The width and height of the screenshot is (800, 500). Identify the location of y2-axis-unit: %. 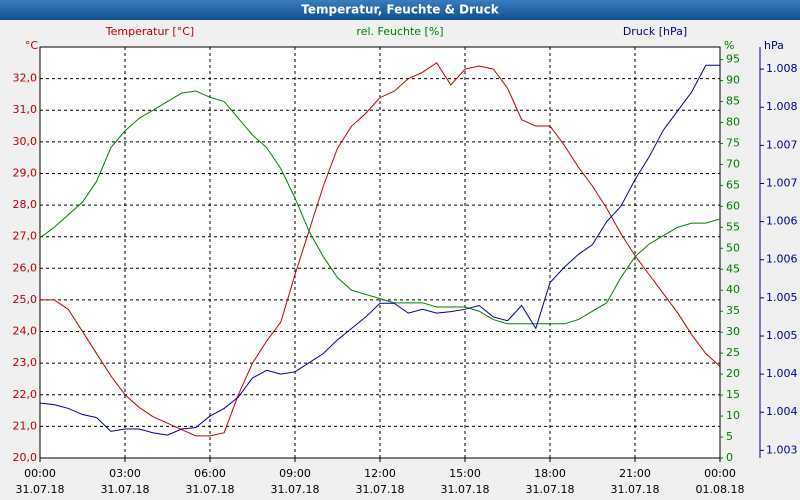
(729, 45).